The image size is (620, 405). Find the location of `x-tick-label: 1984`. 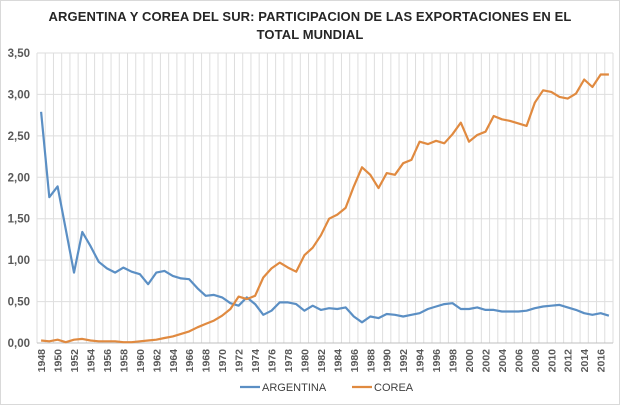

x-tick-label: 1984 is located at coordinates (338, 361).